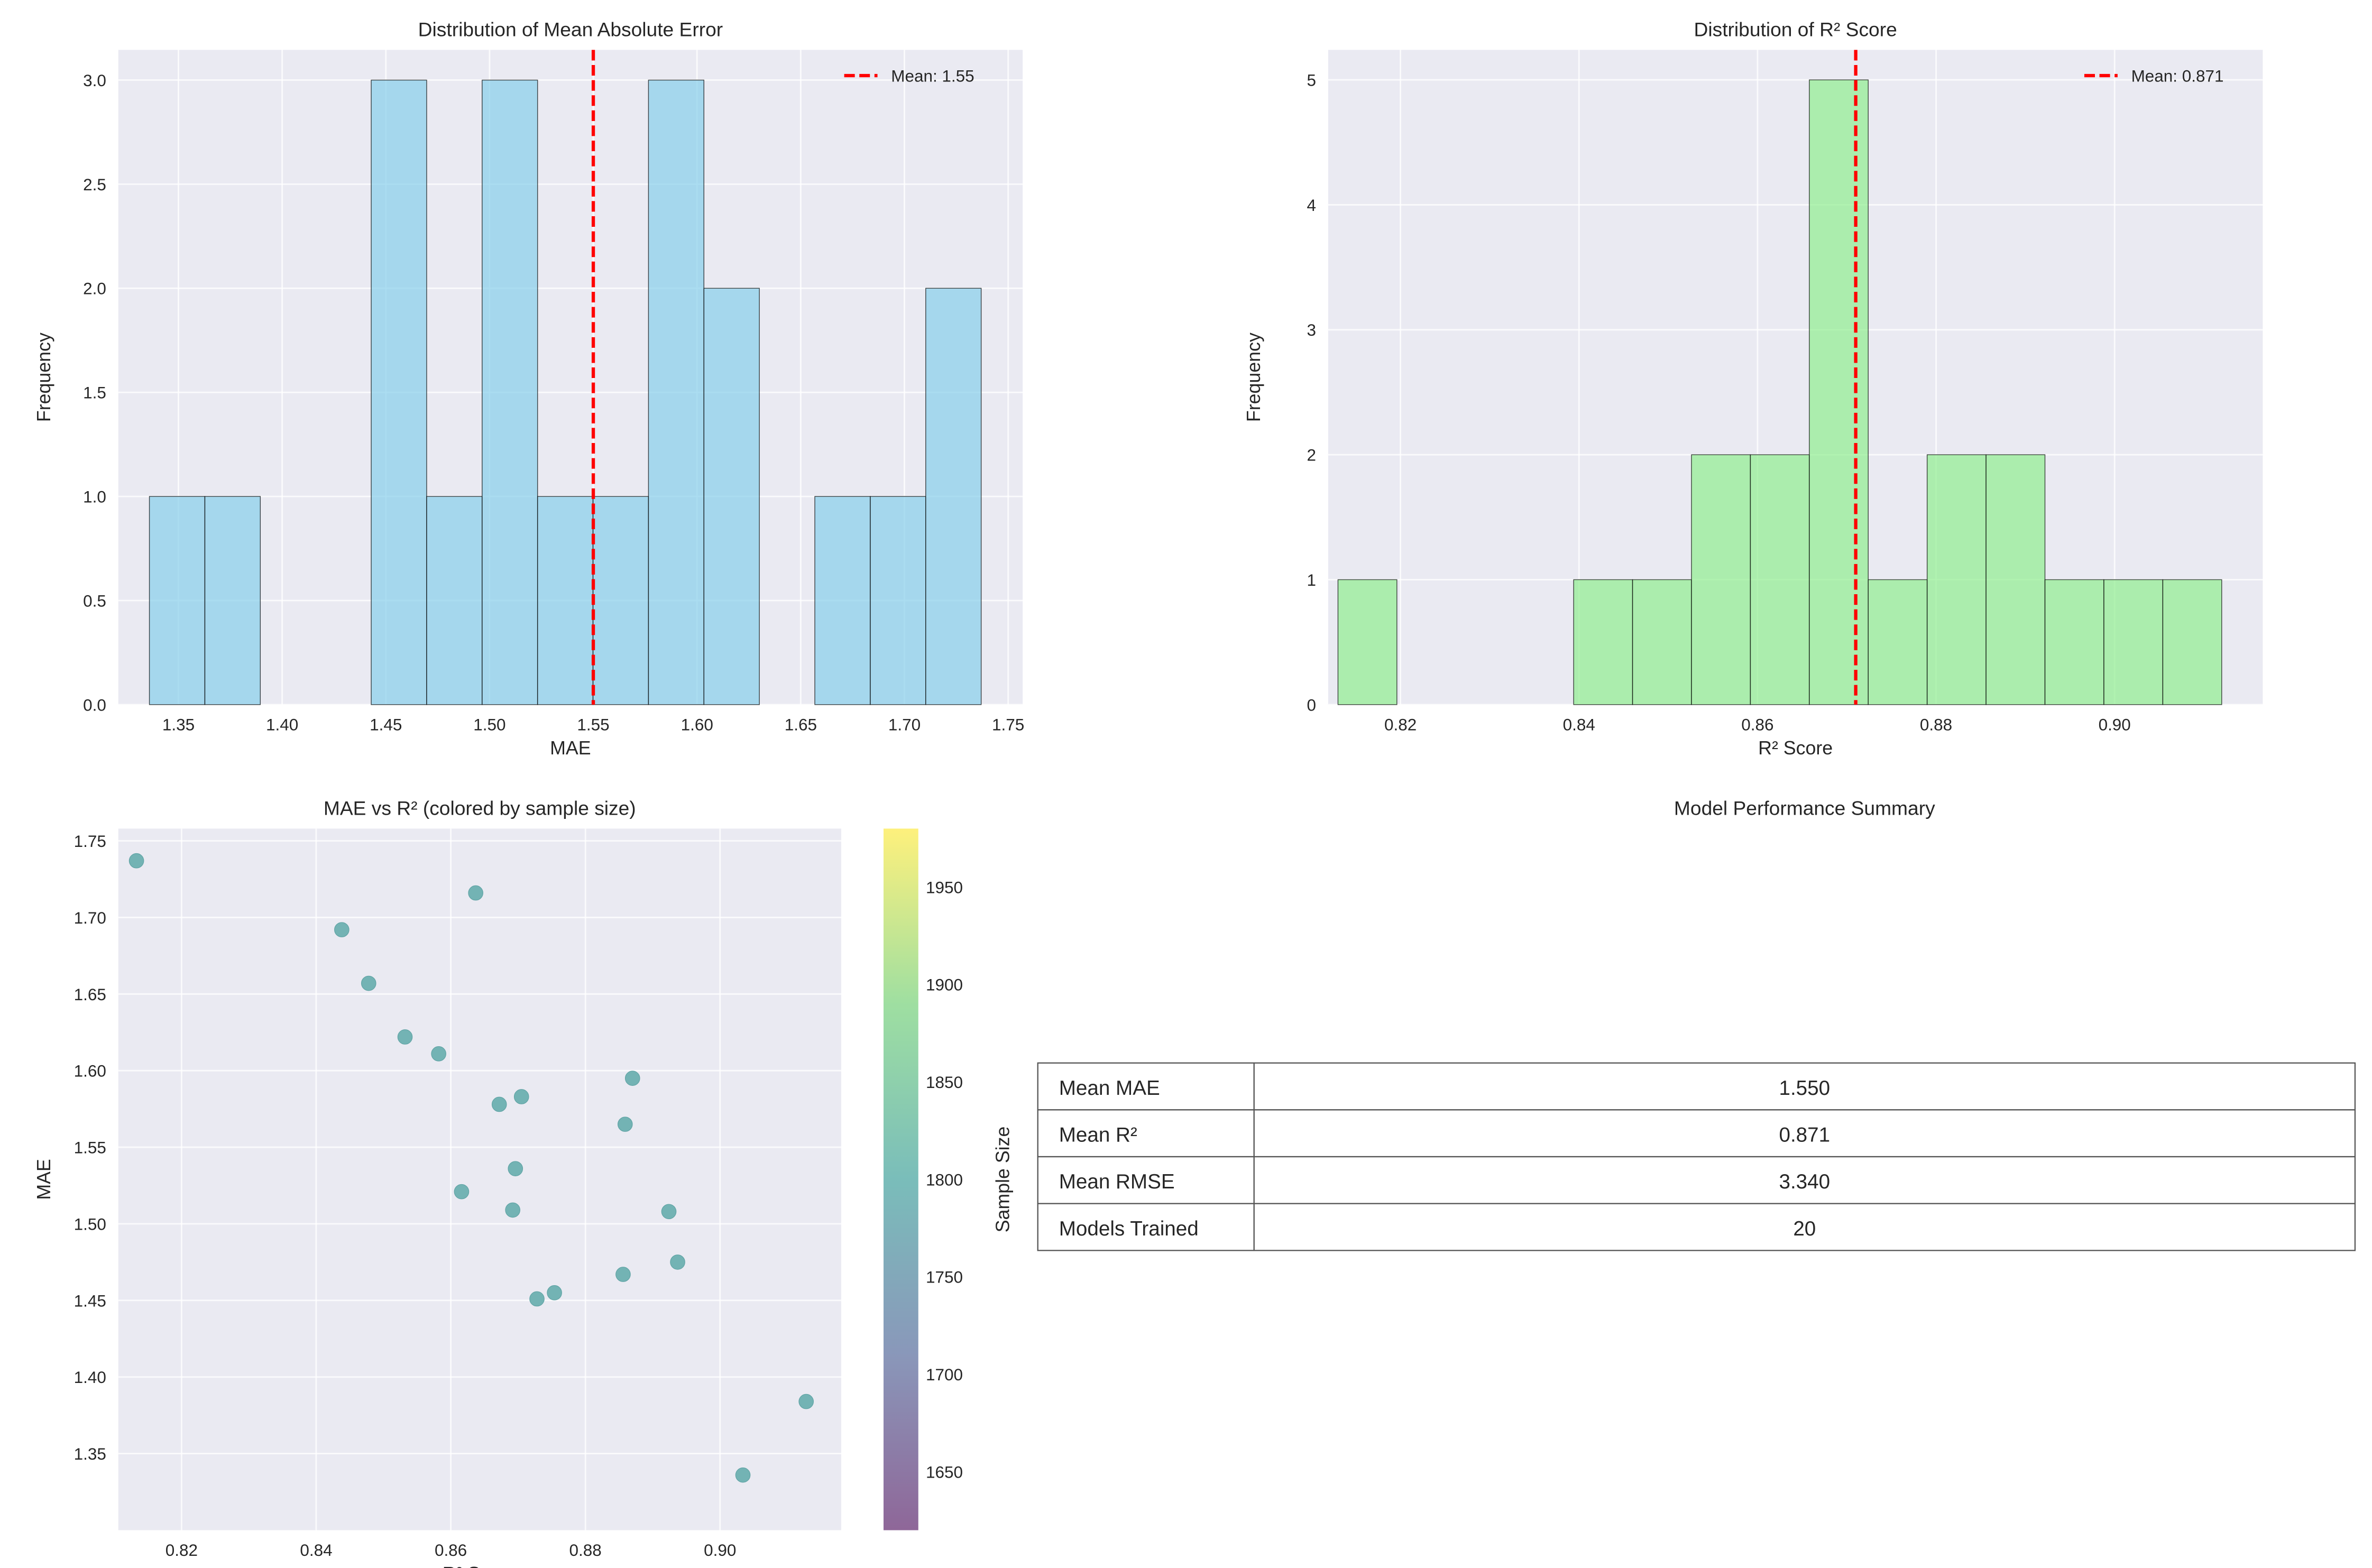 The height and width of the screenshot is (1568, 2372). I want to click on y-tick-label: 3, so click(1311, 330).